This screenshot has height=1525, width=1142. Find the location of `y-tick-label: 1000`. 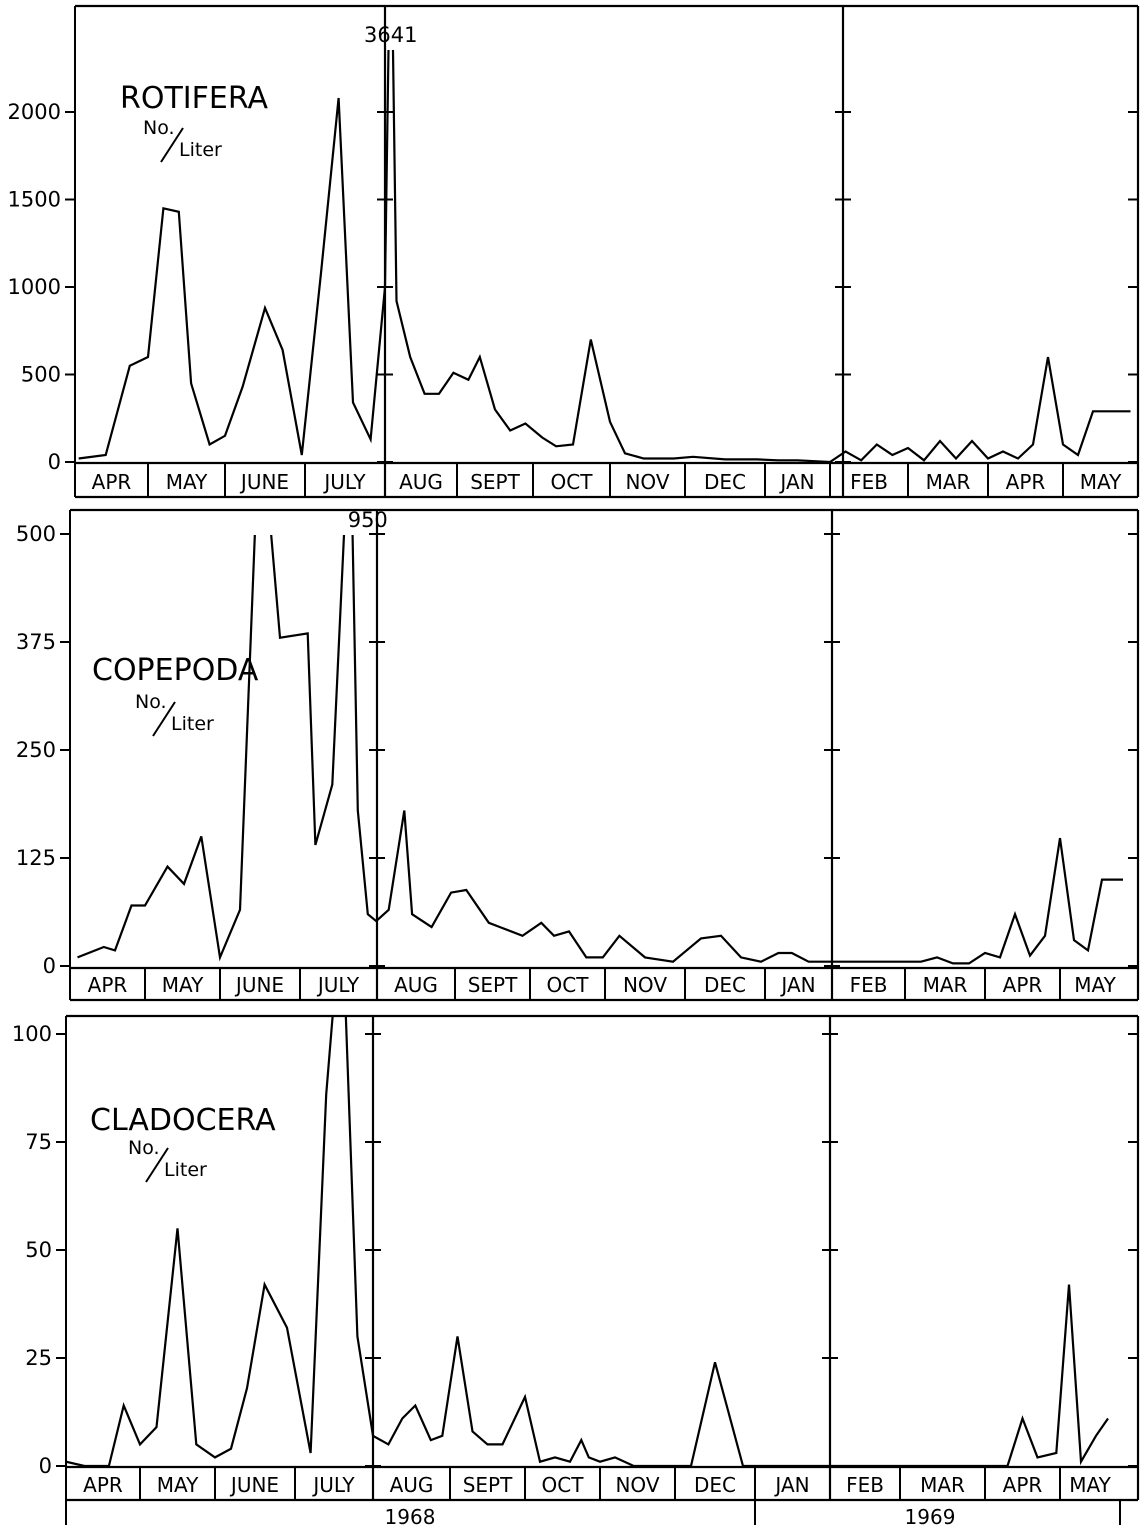

y-tick-label: 1000 is located at coordinates (34, 287).